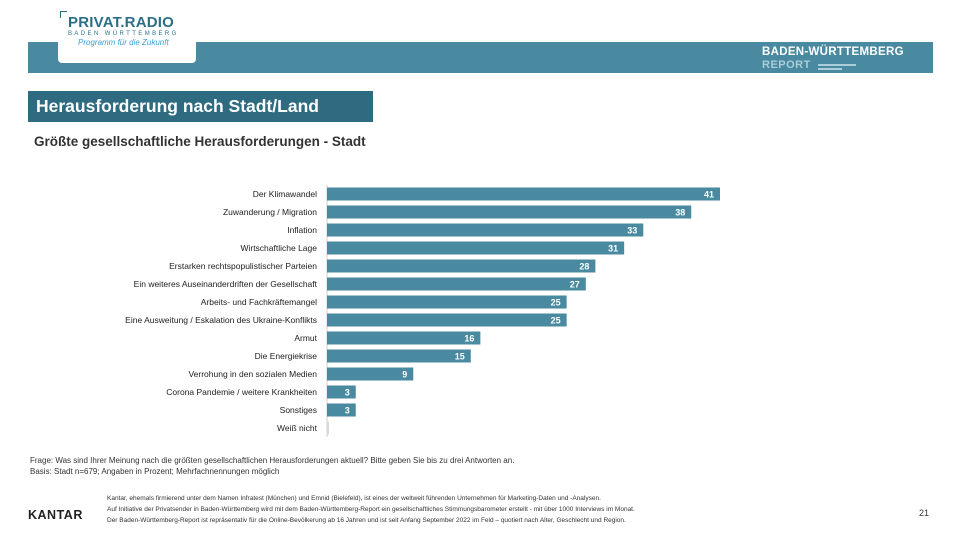  Describe the element at coordinates (613, 249) in the screenshot. I see `data-label: 31` at that location.